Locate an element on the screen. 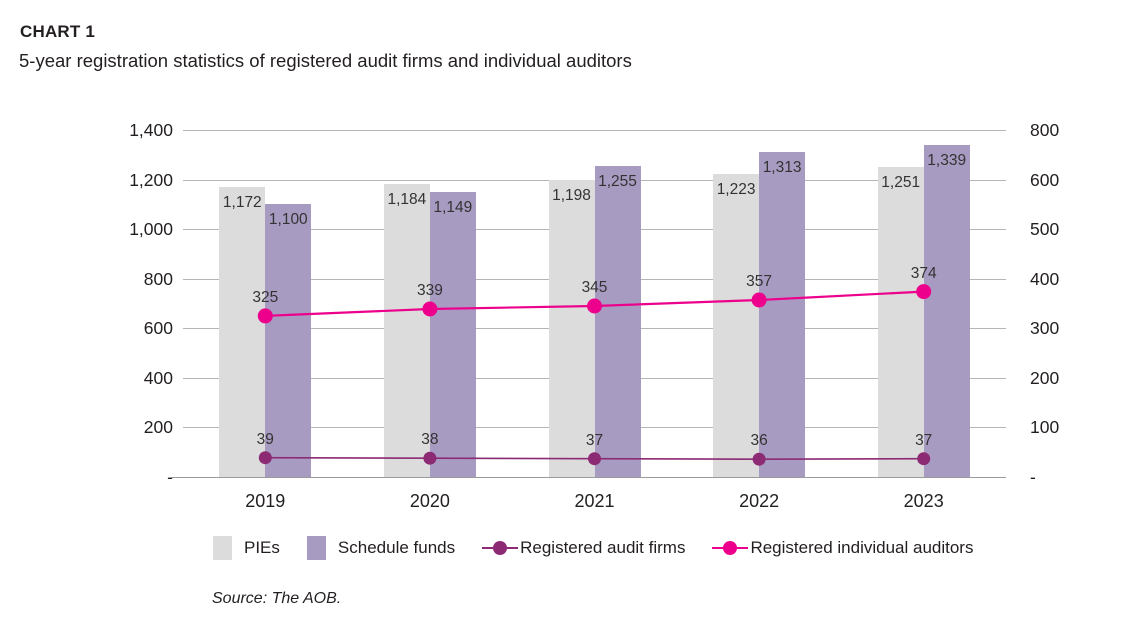 This screenshot has width=1142, height=623. x-axis-label: 2023 is located at coordinates (923, 501).